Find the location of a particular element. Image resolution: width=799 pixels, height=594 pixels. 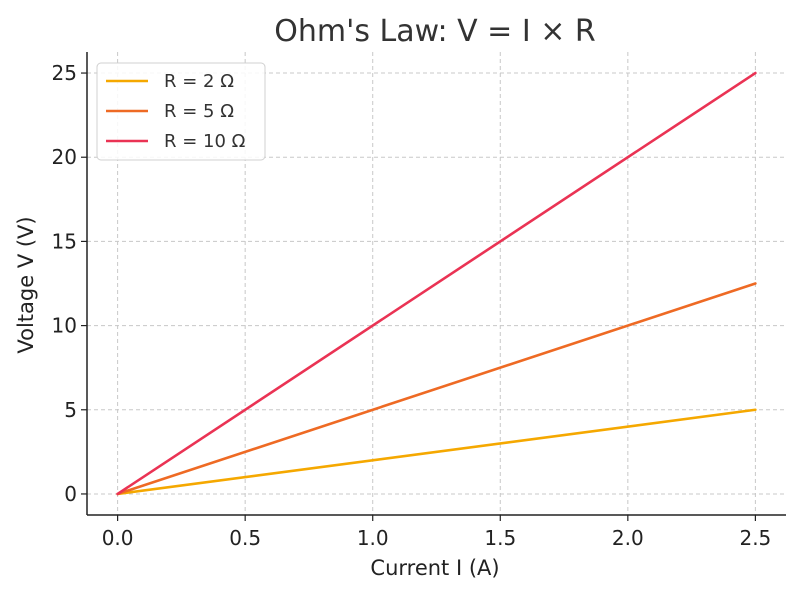

x-tick-label: 1.5 is located at coordinates (500, 538).